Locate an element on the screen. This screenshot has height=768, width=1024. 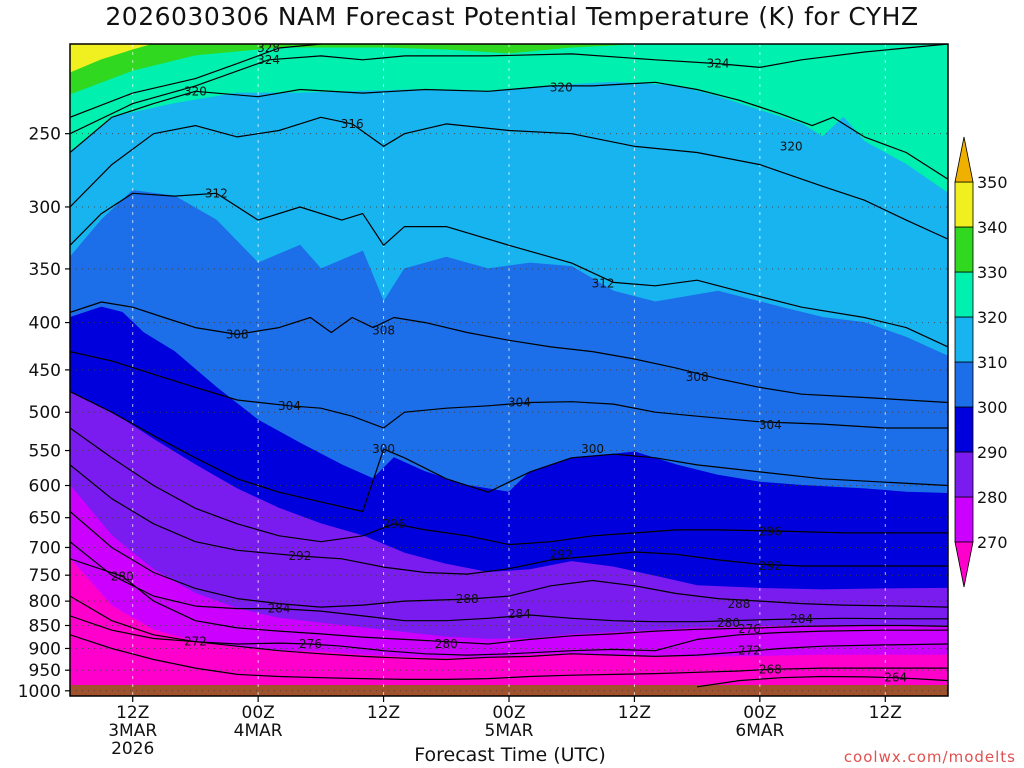
y-tick-label-600: 600 is located at coordinates (45, 487).